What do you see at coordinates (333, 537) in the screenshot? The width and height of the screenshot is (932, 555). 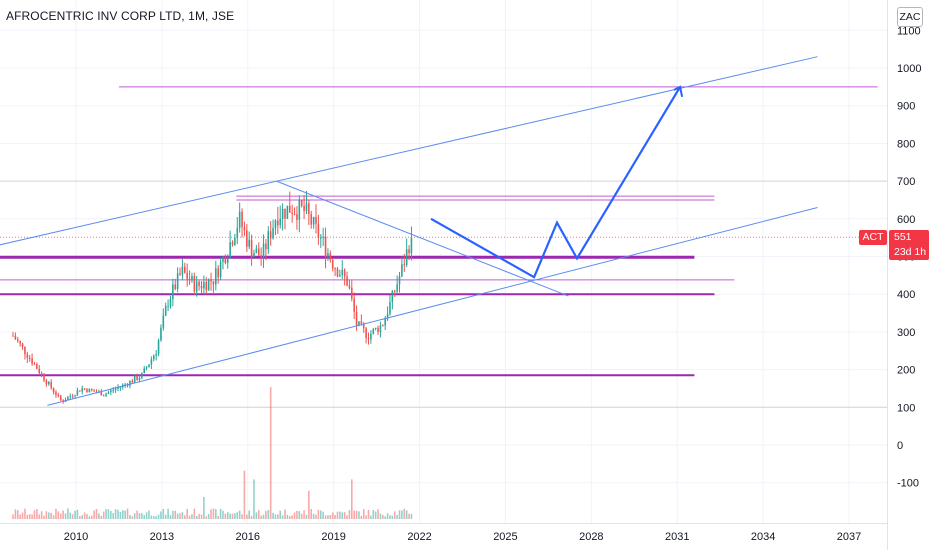 I see `x-tick-label: 2019` at bounding box center [333, 537].